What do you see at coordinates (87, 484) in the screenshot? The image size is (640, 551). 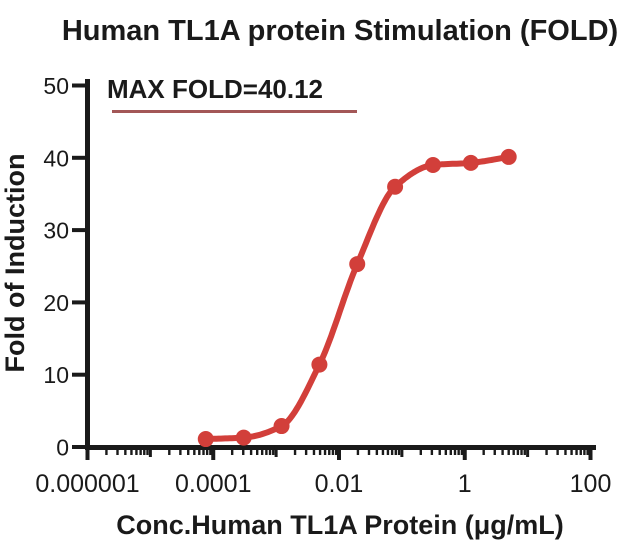 I see `x-tick-label: 0.000001` at bounding box center [87, 484].